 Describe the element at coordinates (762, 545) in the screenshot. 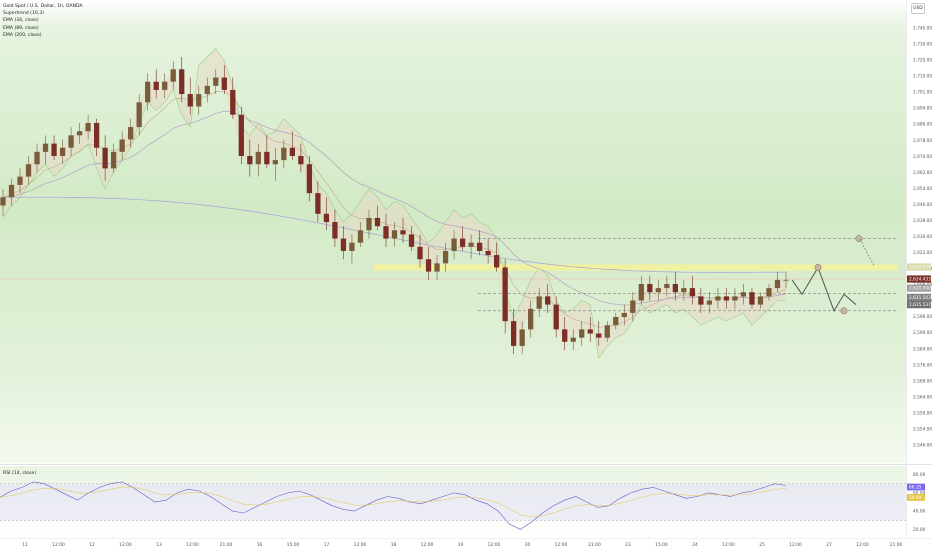

I see `time-axis-tick-label: 25` at that location.